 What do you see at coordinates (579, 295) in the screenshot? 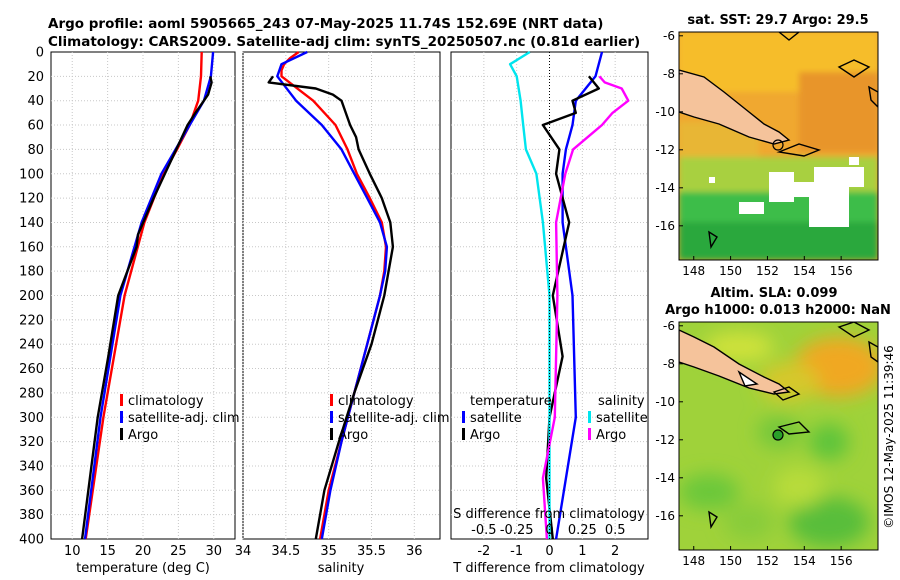
I see `series-line-temperature-satellite` at bounding box center [579, 295].